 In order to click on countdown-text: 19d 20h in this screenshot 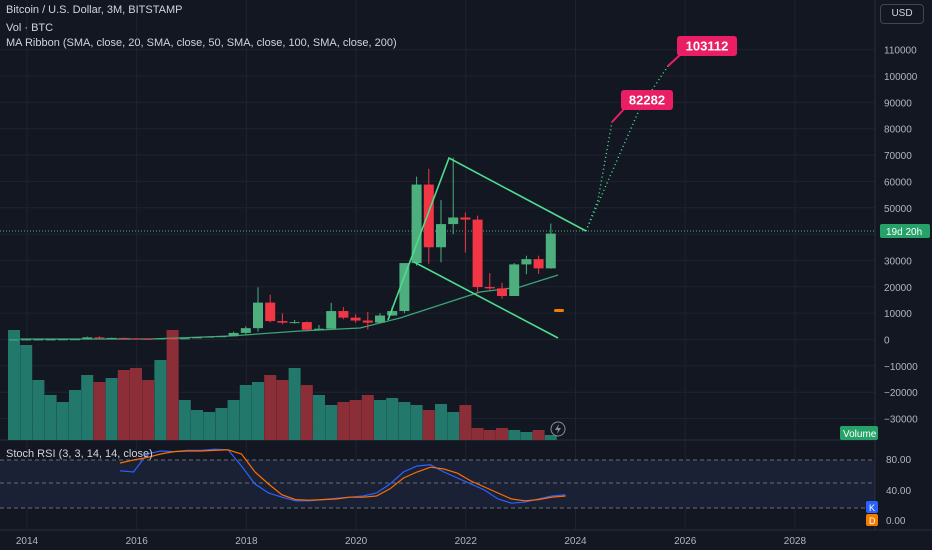, I will do `click(904, 232)`.